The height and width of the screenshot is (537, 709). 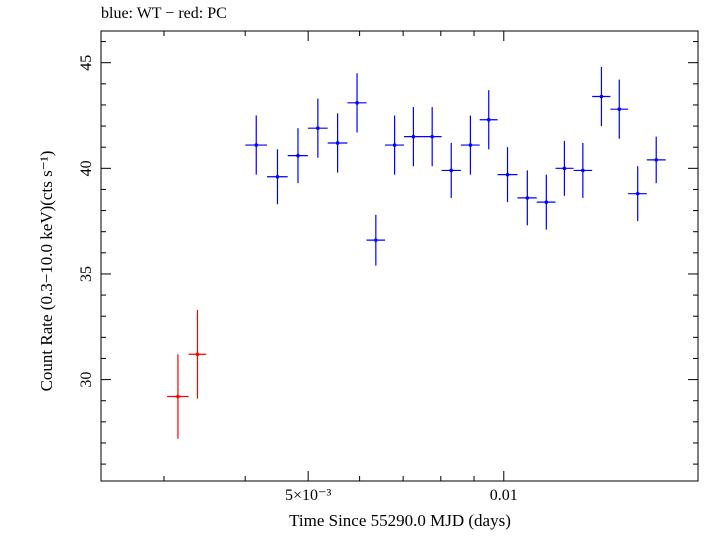 What do you see at coordinates (86, 168) in the screenshot?
I see `y-tick-label: 40` at bounding box center [86, 168].